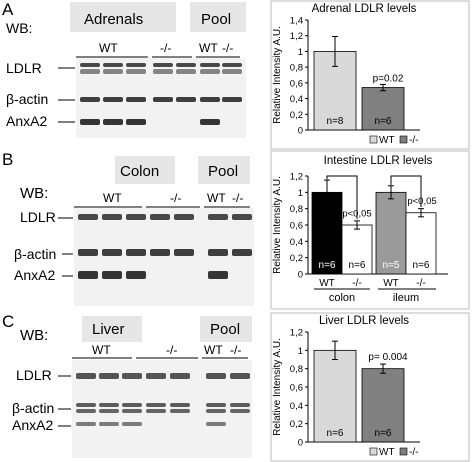  What do you see at coordinates (113, 19) in the screenshot?
I see `tissue-label: Adrenals` at bounding box center [113, 19].